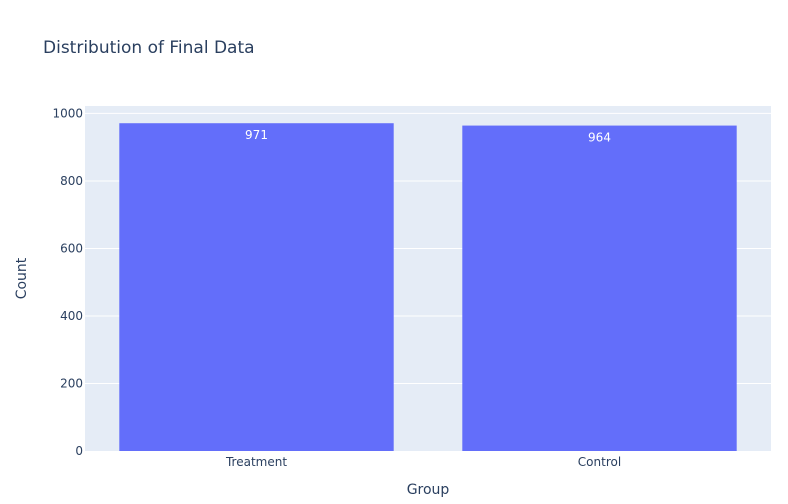 This screenshot has height=504, width=788. Describe the element at coordinates (71, 181) in the screenshot. I see `y-tick-label: 800` at that location.